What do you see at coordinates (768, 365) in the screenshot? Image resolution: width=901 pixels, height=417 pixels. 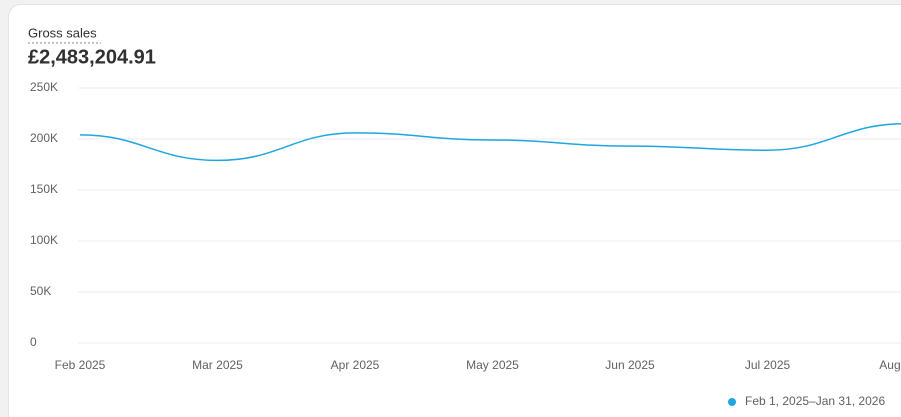 I see `x-tick-label: Jul 2025` at bounding box center [768, 365].